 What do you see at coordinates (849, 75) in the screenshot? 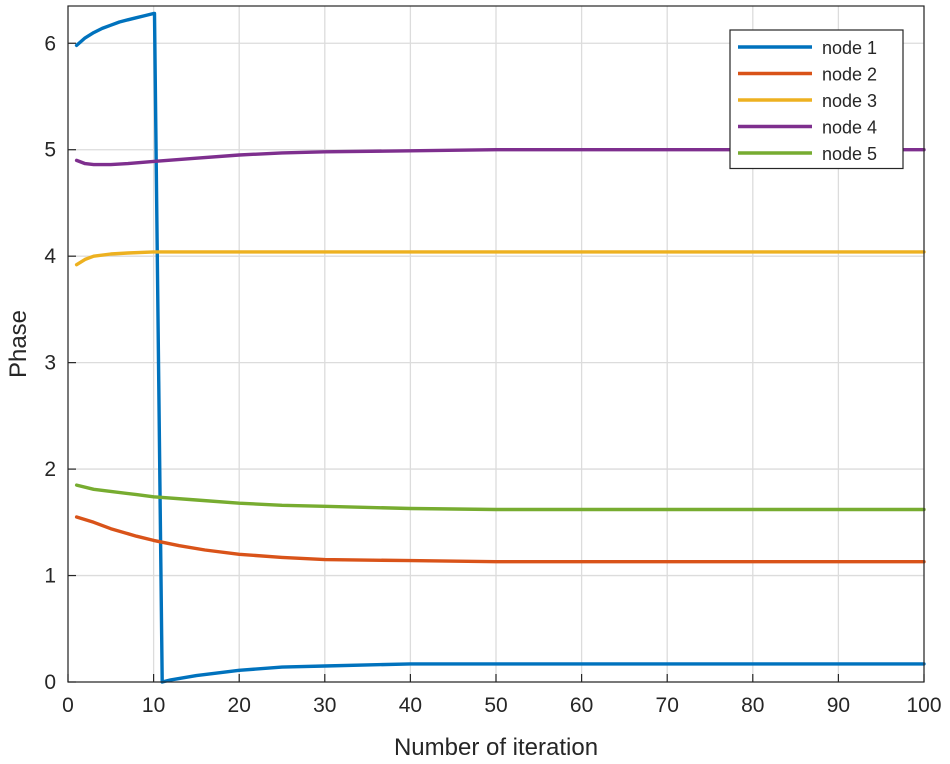
I see `legend-label: node 2` at bounding box center [849, 75].